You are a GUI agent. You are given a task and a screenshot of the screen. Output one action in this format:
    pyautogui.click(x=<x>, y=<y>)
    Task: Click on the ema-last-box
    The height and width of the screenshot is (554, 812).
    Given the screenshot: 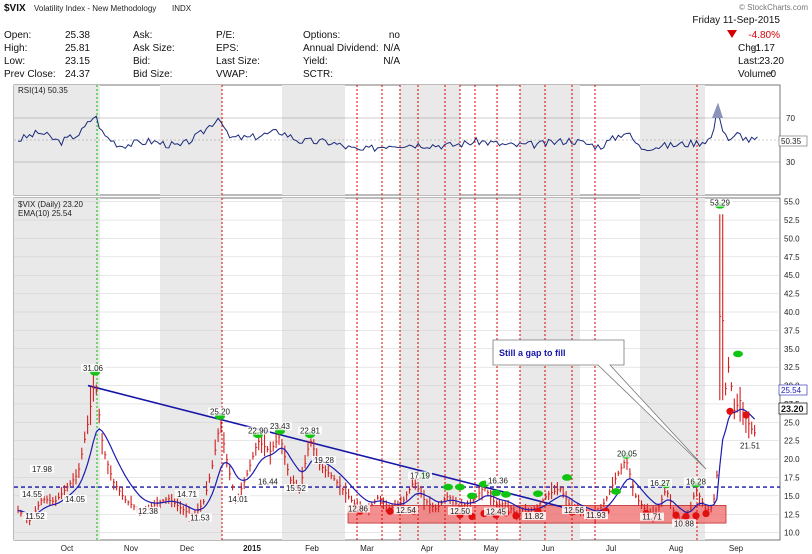 What is the action you would take?
    pyautogui.click(x=793, y=390)
    